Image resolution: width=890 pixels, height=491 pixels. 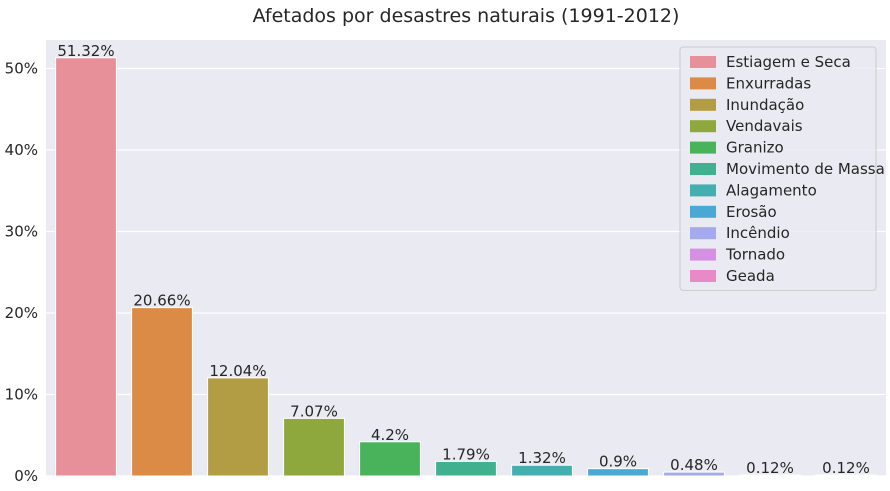 What do you see at coordinates (161, 301) in the screenshot?
I see `data-label: 20.66%` at bounding box center [161, 301].